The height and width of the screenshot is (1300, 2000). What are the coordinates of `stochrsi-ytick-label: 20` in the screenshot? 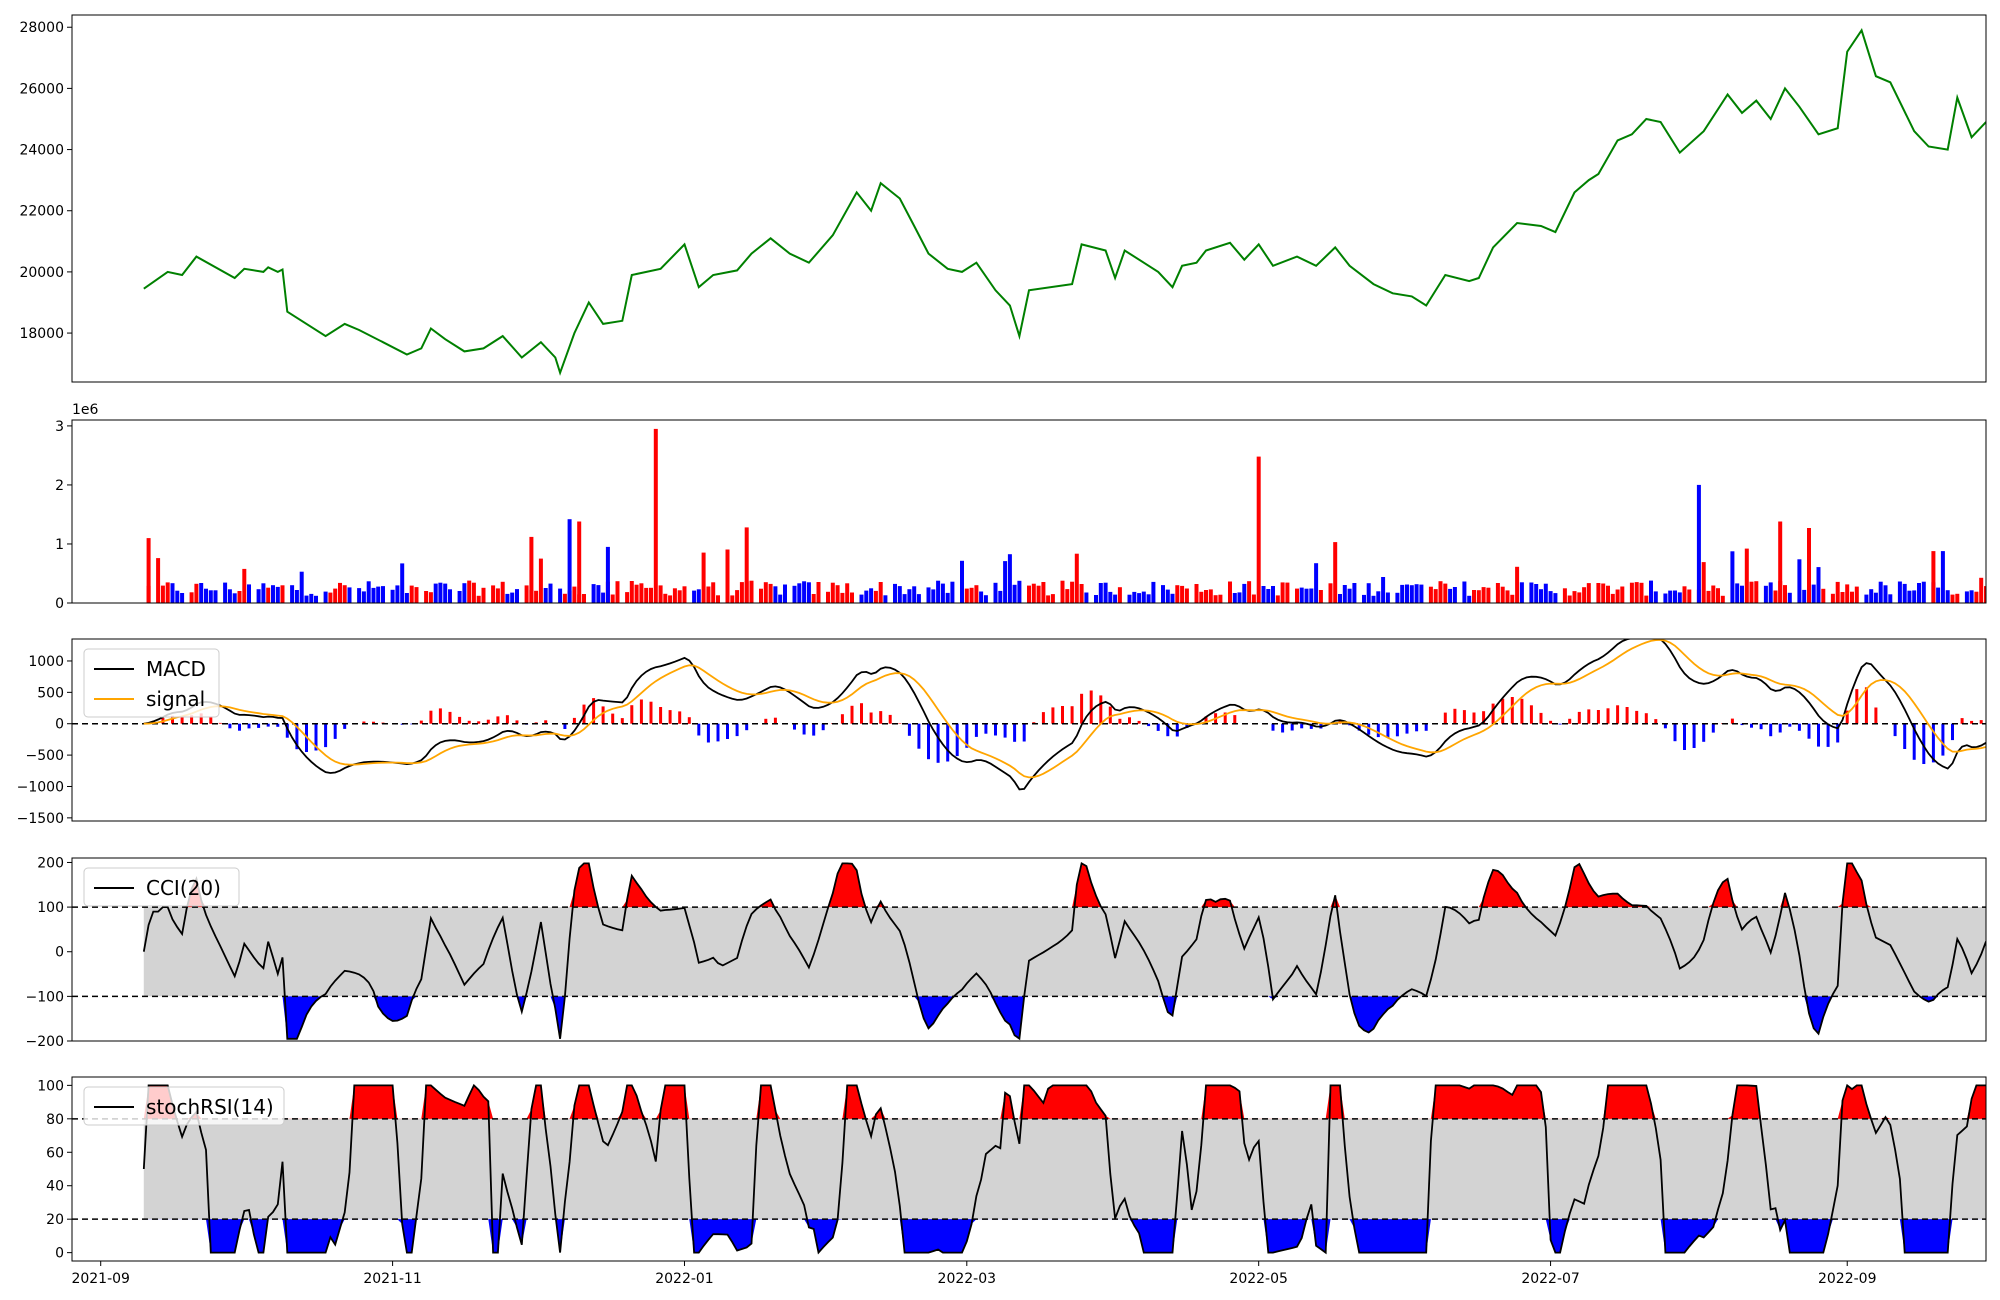 It's located at (55, 1220).